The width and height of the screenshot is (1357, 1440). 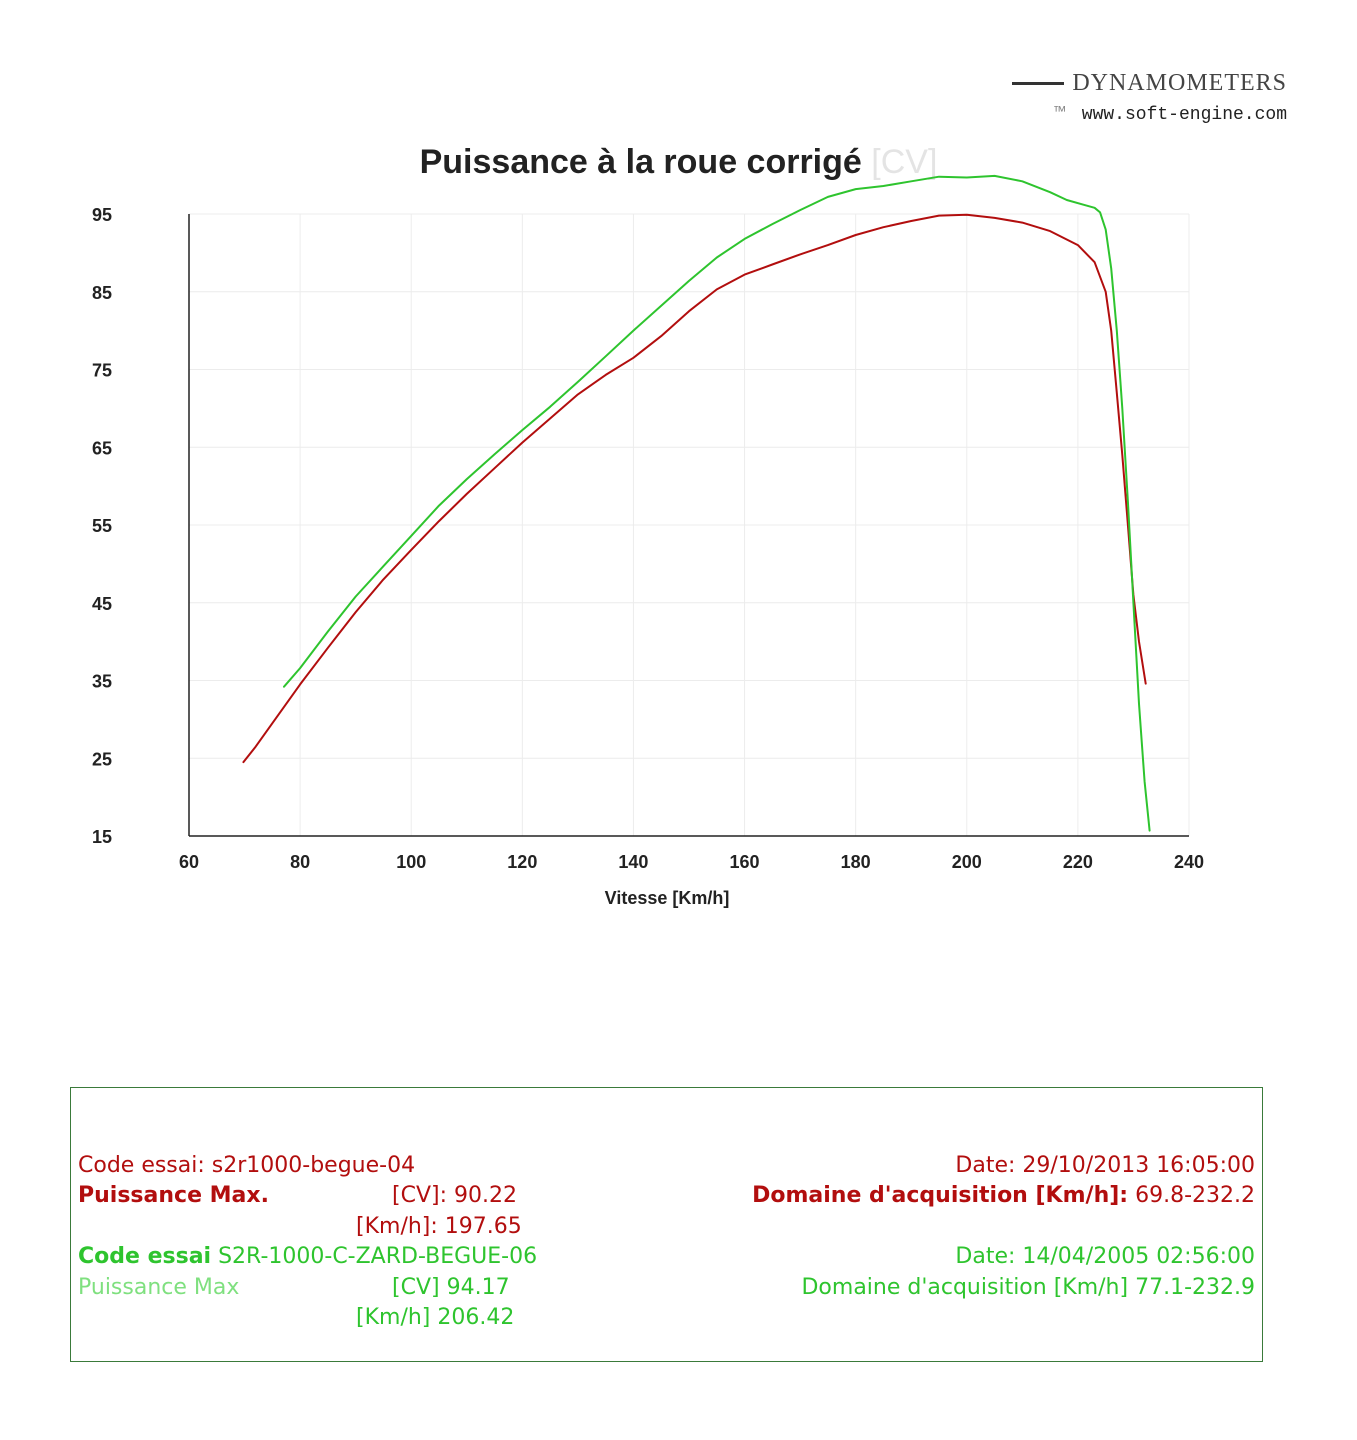 I want to click on test1-power: [CV]: 90.22, so click(x=454, y=1196).